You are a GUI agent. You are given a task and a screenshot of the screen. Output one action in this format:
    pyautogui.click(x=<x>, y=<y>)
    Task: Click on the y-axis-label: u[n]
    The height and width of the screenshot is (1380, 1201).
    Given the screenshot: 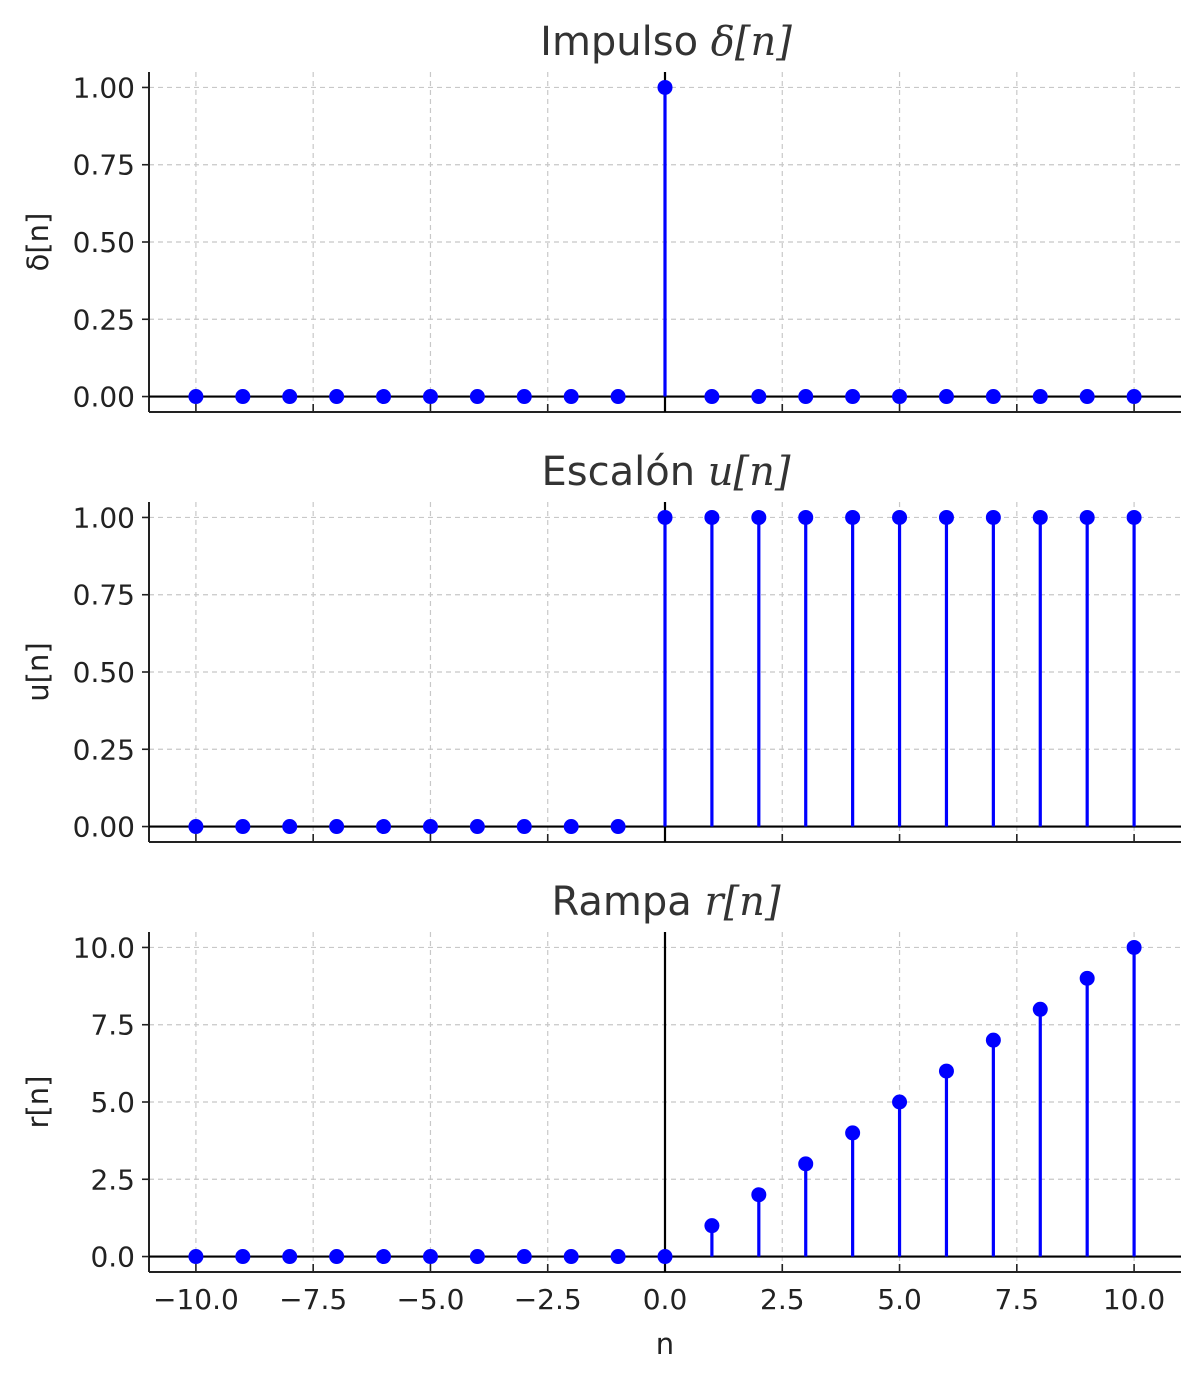 What is the action you would take?
    pyautogui.click(x=38, y=671)
    